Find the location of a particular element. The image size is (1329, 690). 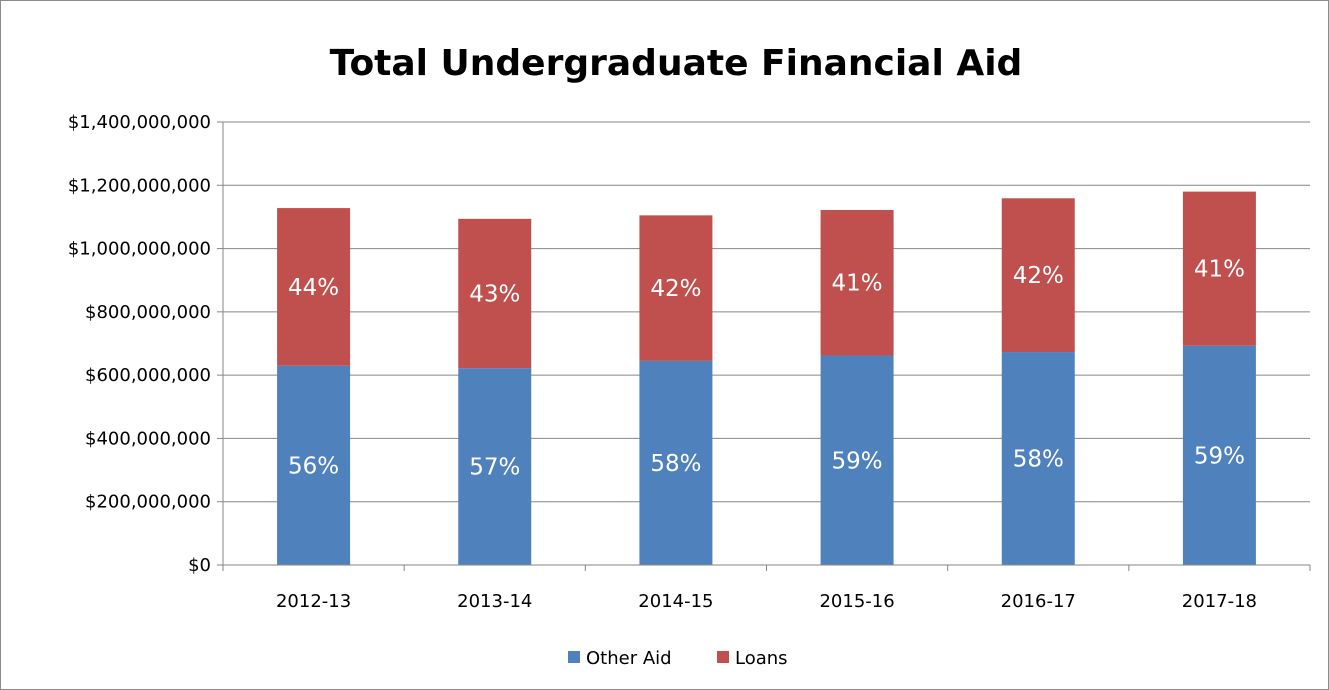

legend: Other Aid Loans is located at coordinates (678, 658).